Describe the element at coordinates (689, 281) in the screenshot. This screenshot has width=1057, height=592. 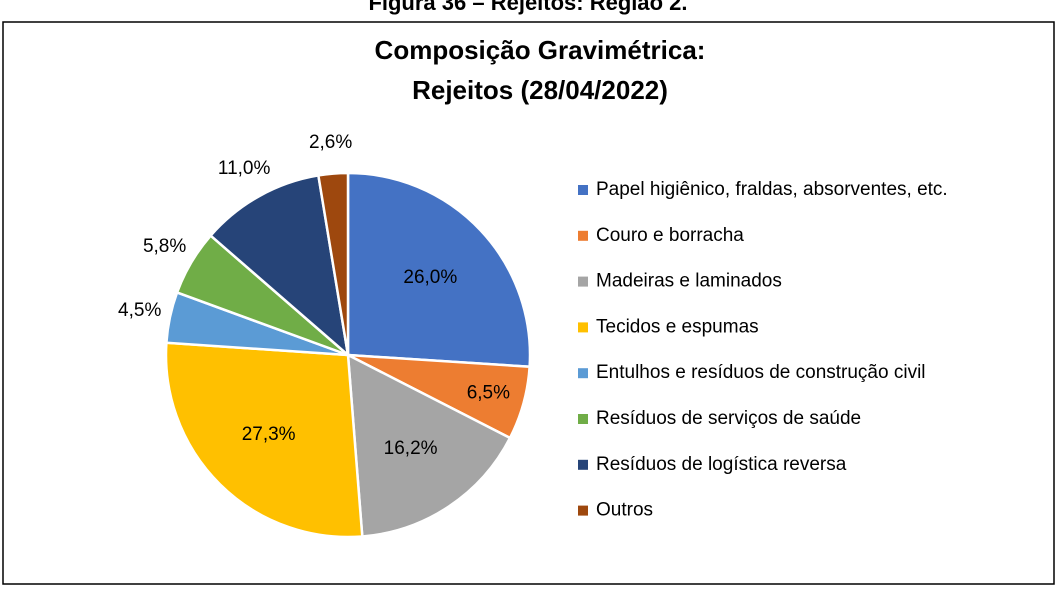
I see `legend-label: Madeiras e laminados` at that location.